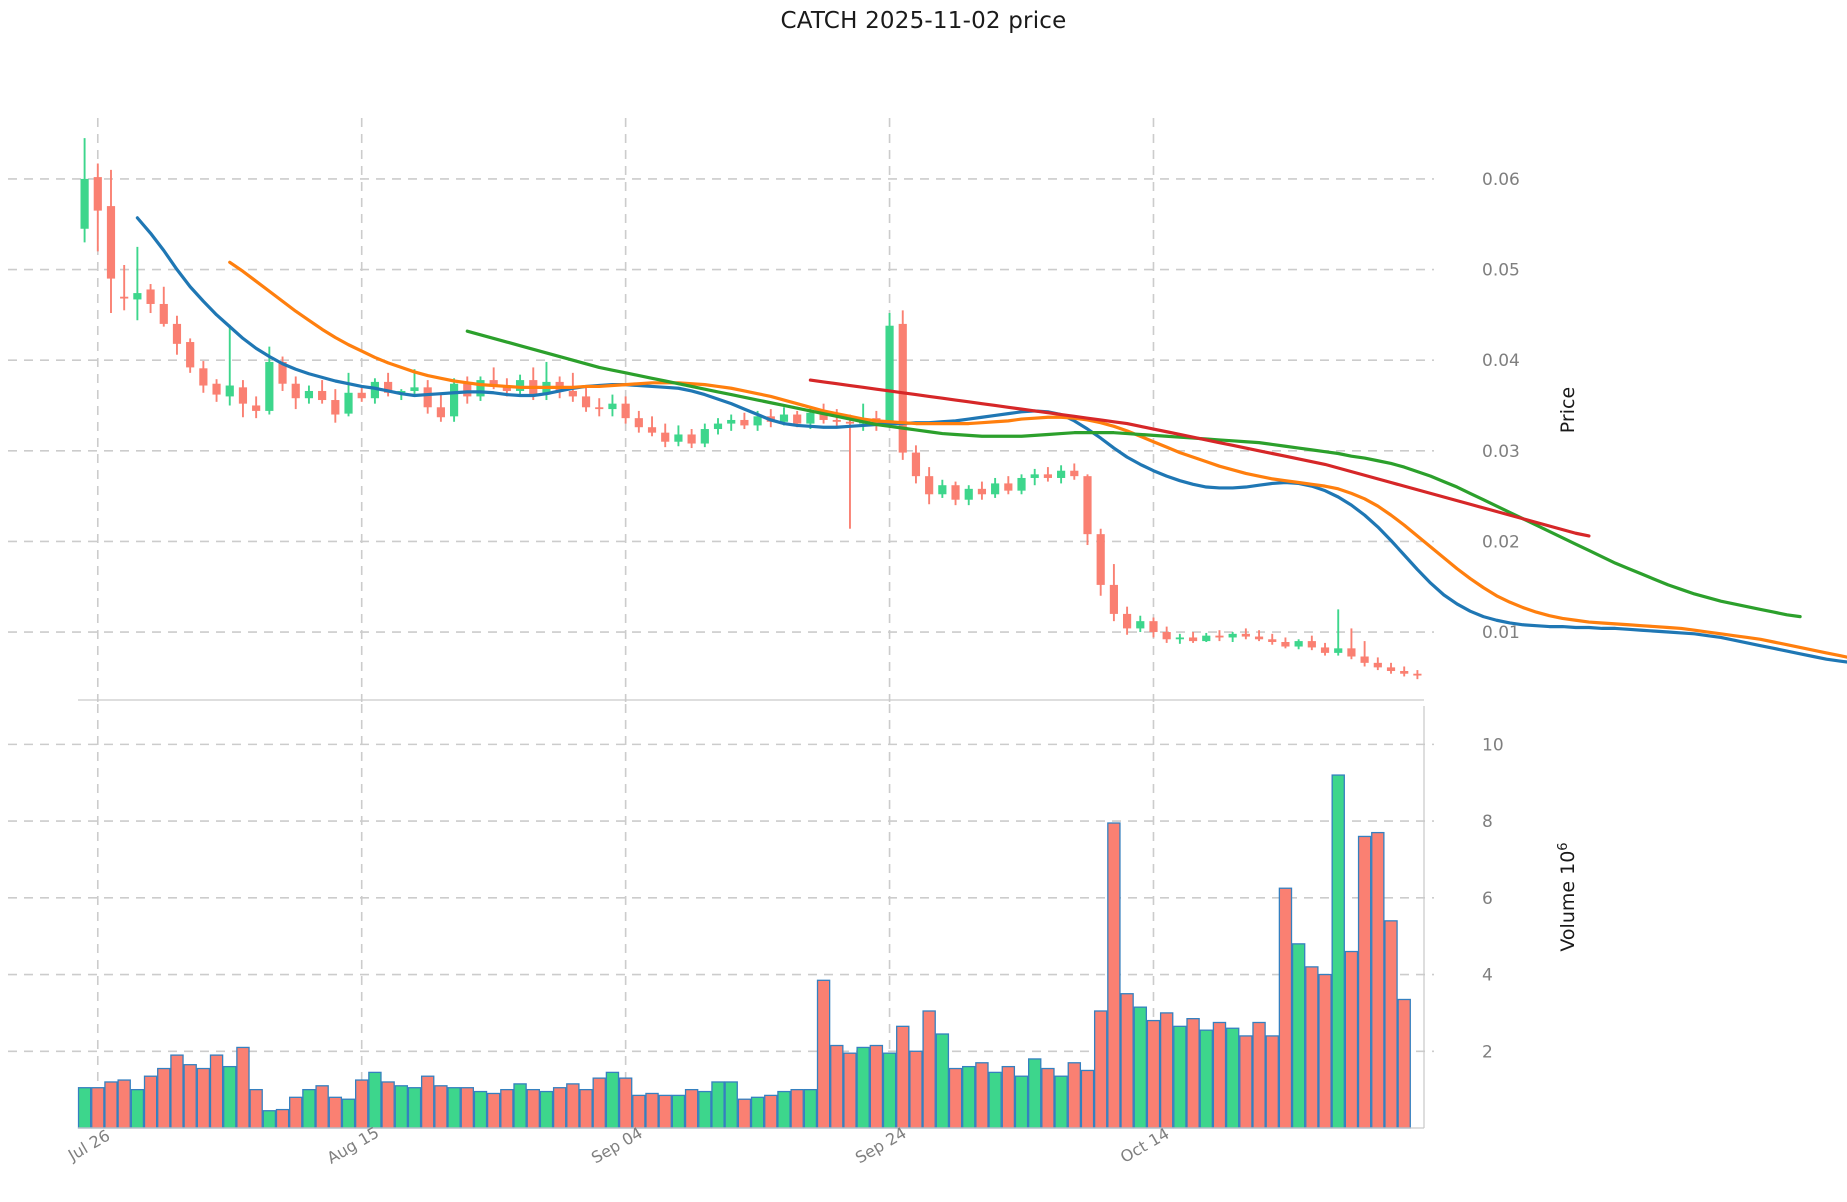 The height and width of the screenshot is (1202, 1847). I want to click on x-tick-label: Oct 14, so click(1144, 1145).